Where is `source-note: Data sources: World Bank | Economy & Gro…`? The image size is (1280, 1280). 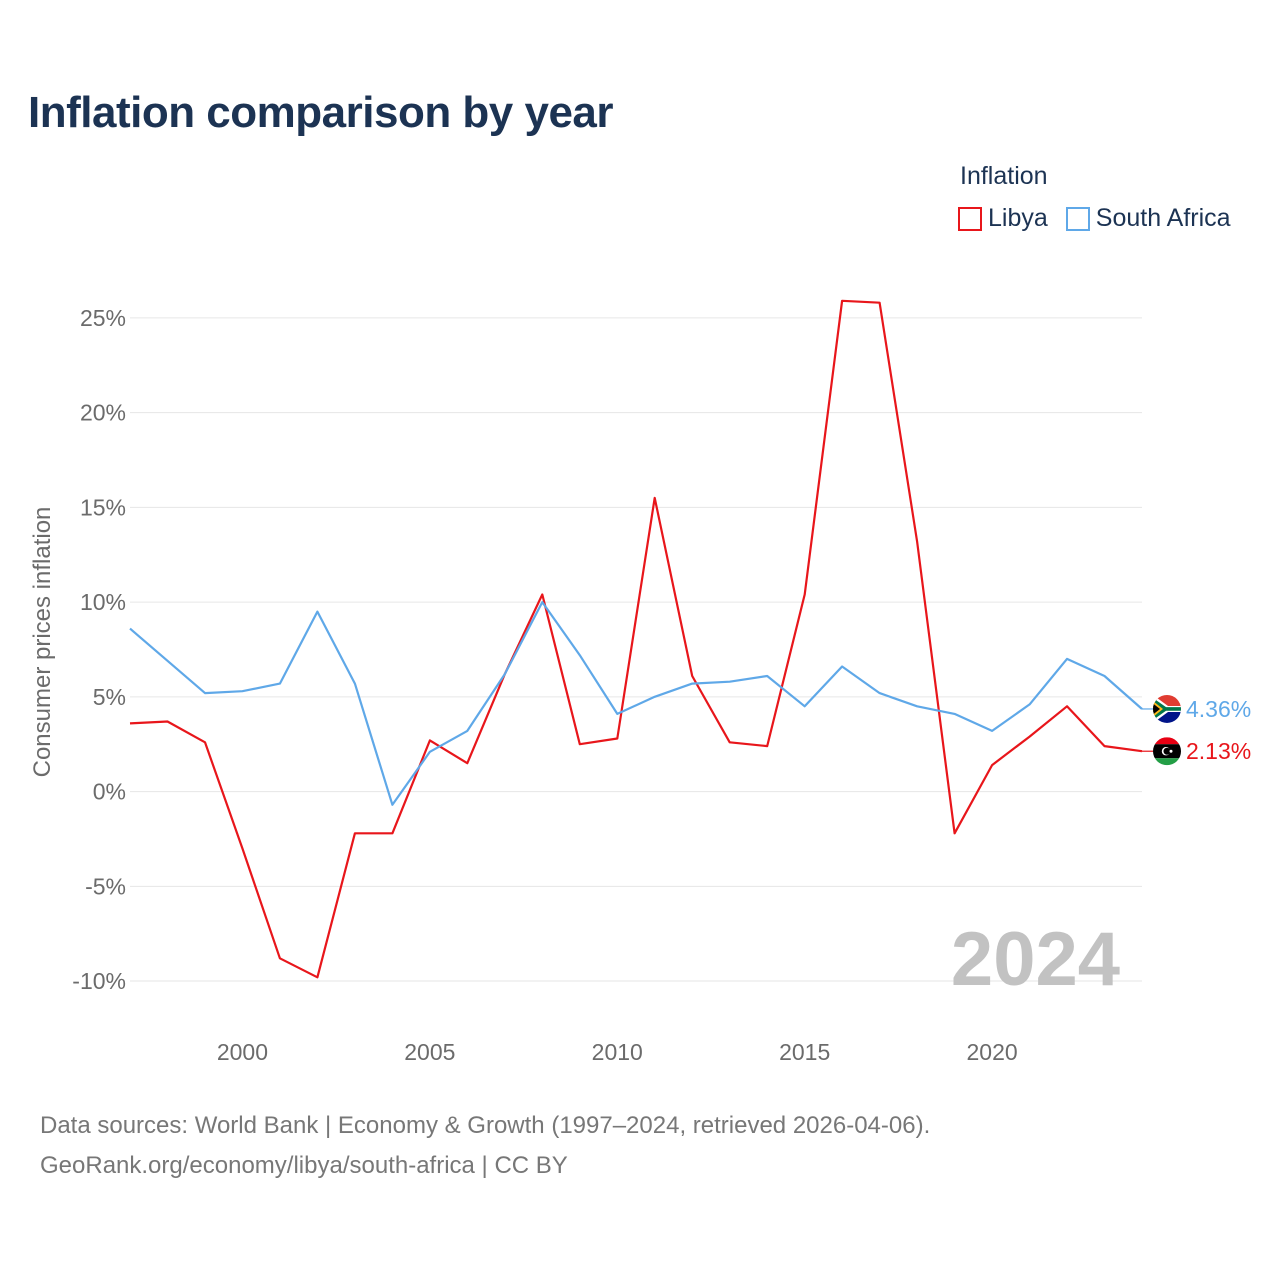 source-note: Data sources: World Bank | Economy & Gro… is located at coordinates (485, 1146).